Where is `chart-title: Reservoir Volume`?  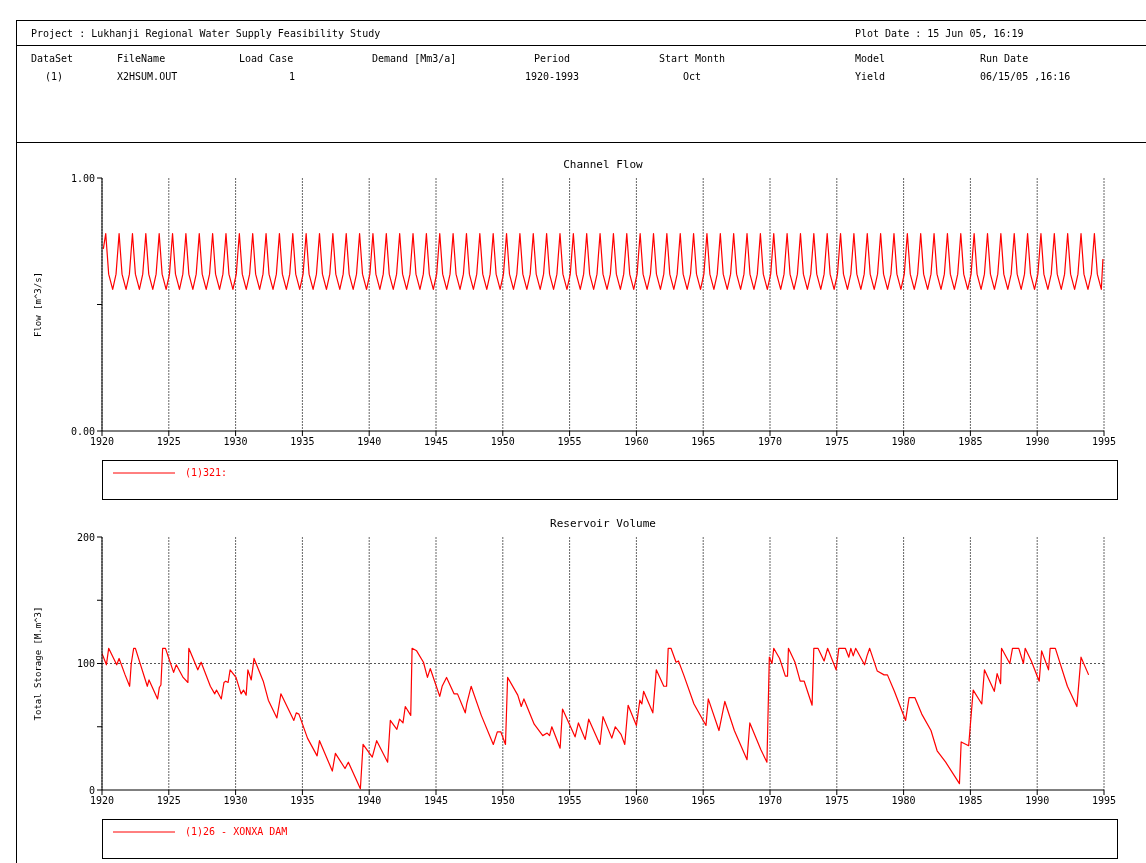 chart-title: Reservoir Volume is located at coordinates (603, 523).